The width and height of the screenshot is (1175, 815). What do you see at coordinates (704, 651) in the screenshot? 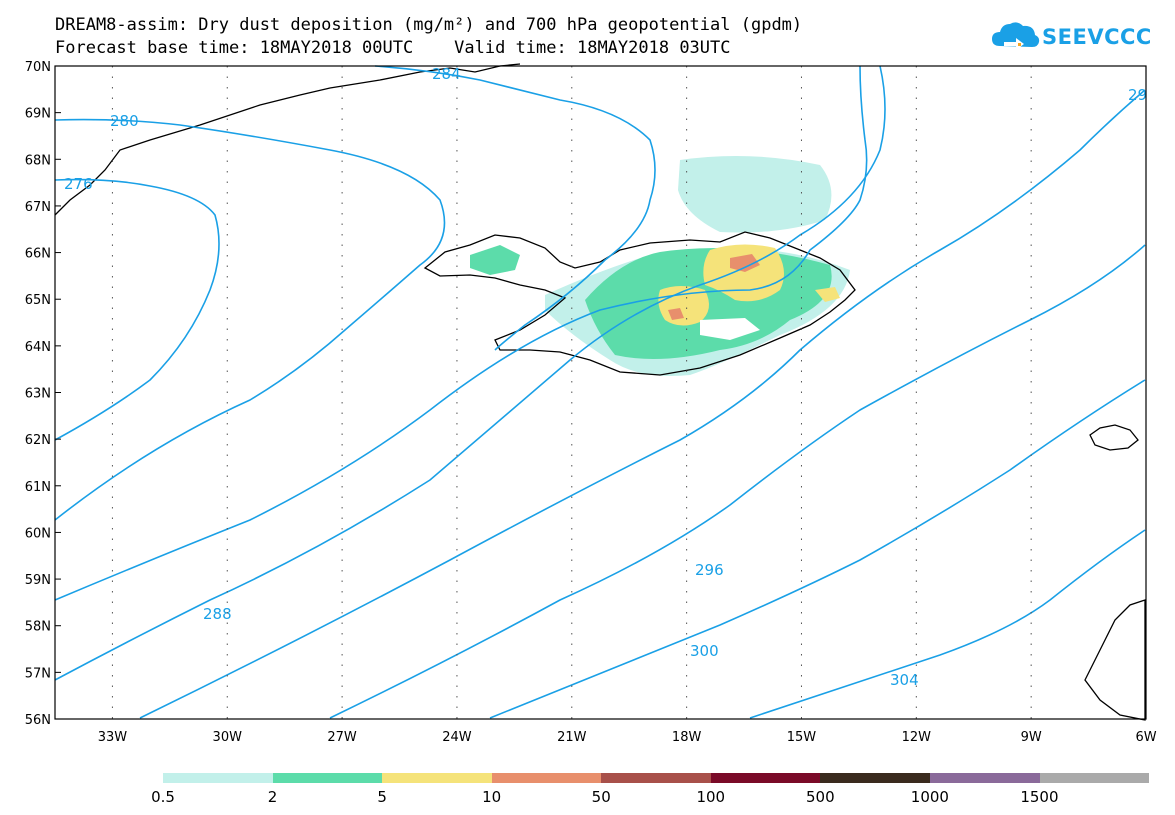
I see `contour-label: 300` at bounding box center [704, 651].